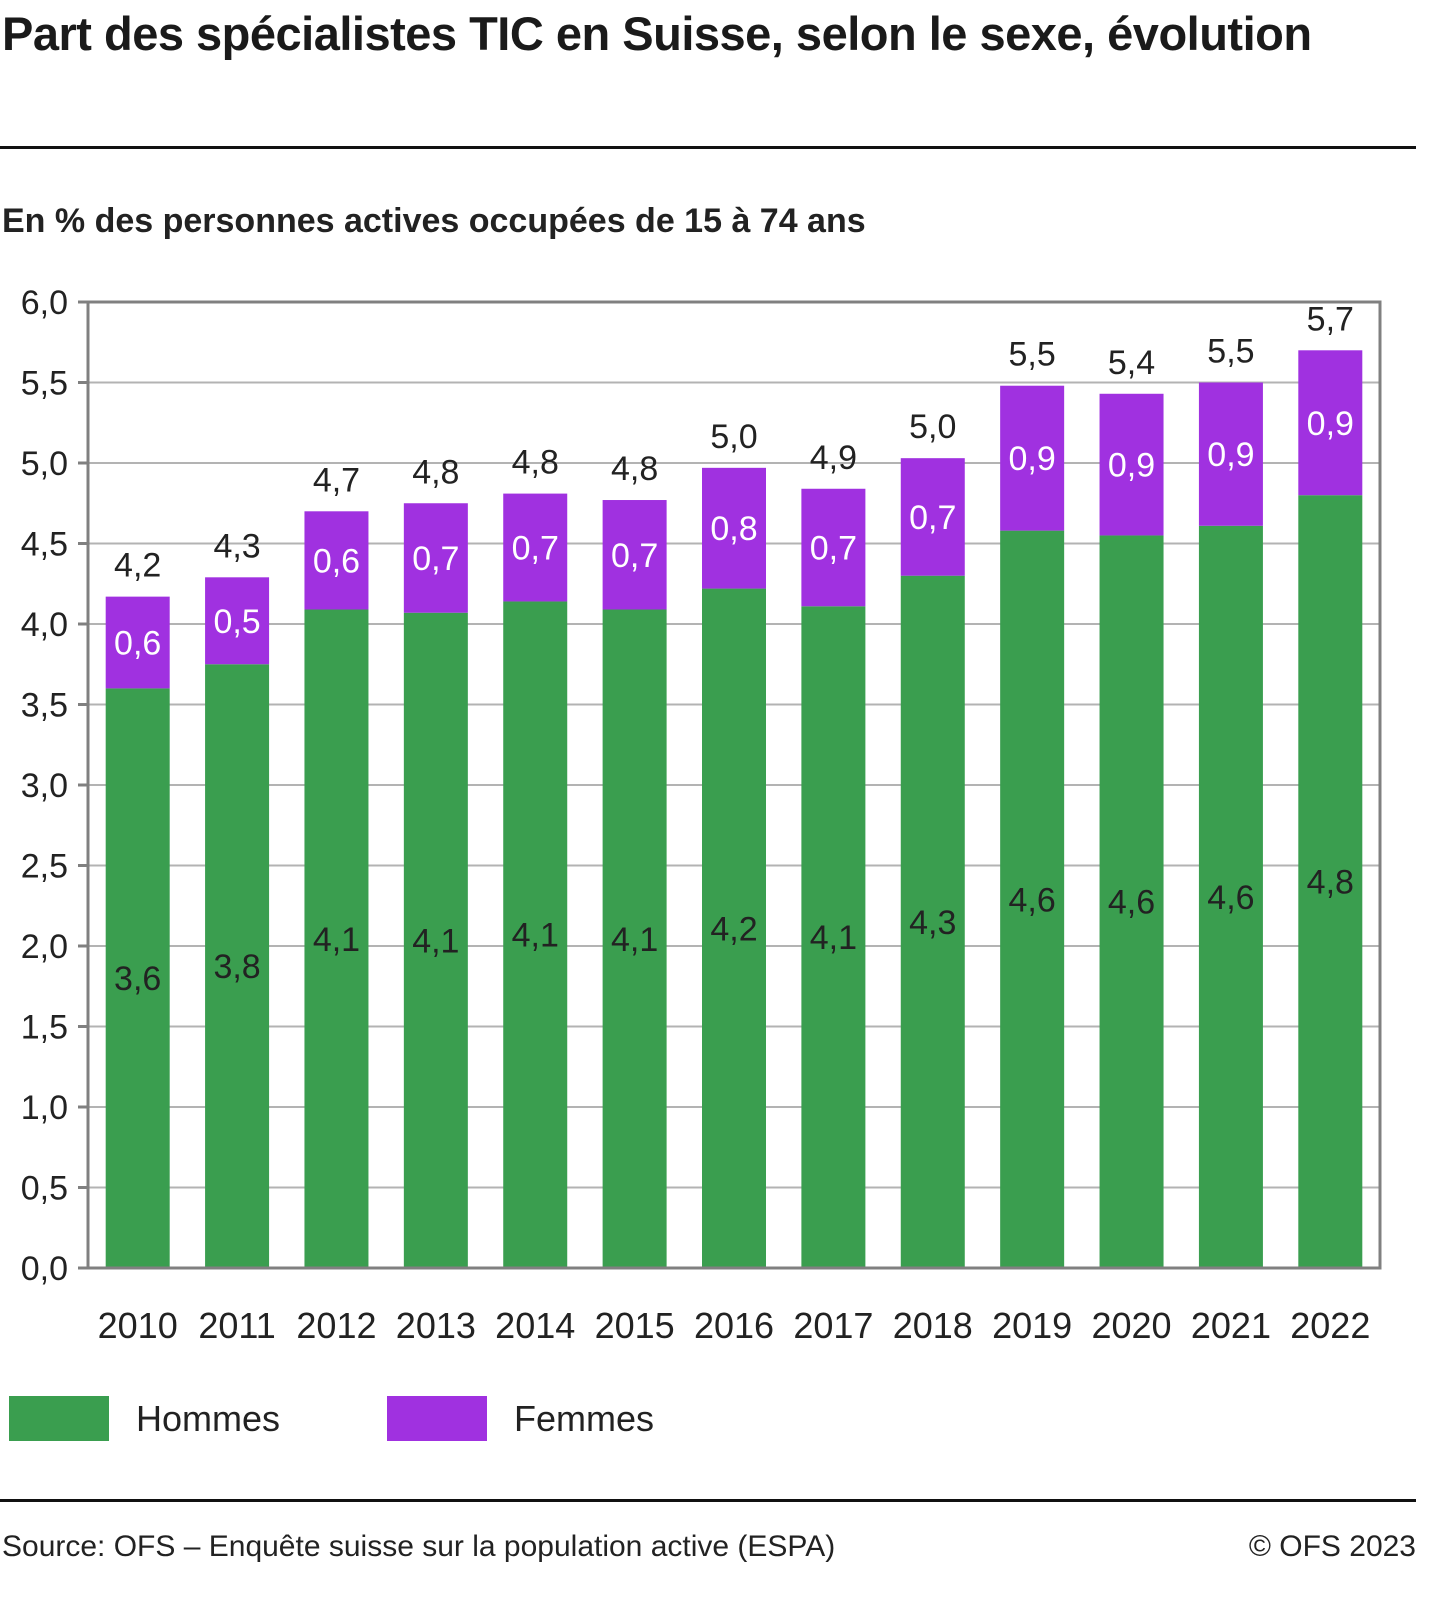  I want to click on bar-hommes-2019, so click(1032, 899).